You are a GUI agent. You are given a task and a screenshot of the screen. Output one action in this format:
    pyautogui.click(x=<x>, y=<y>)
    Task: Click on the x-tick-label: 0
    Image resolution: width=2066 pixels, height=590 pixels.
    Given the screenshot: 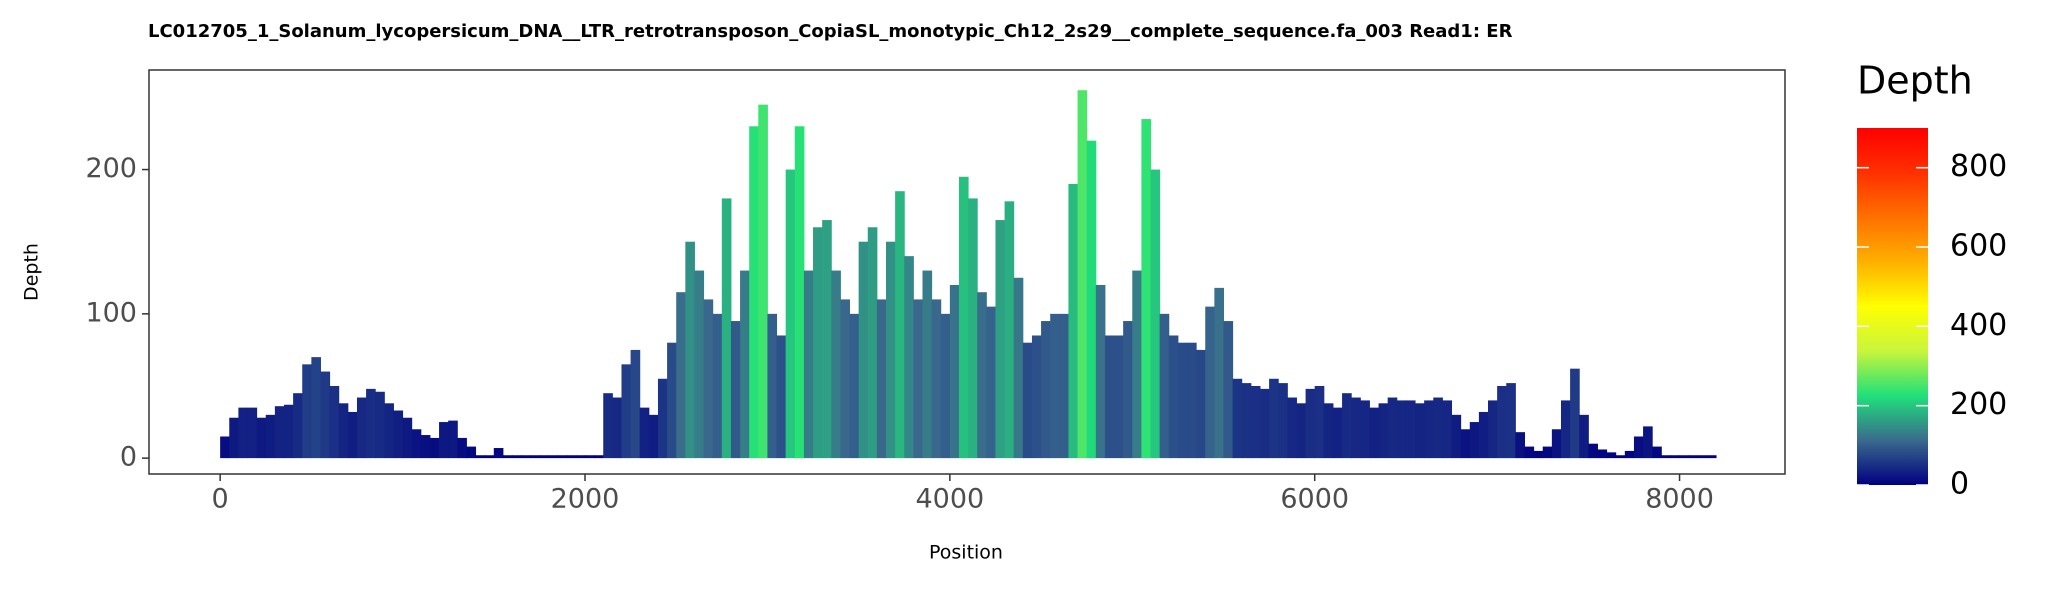 What is the action you would take?
    pyautogui.click(x=220, y=499)
    